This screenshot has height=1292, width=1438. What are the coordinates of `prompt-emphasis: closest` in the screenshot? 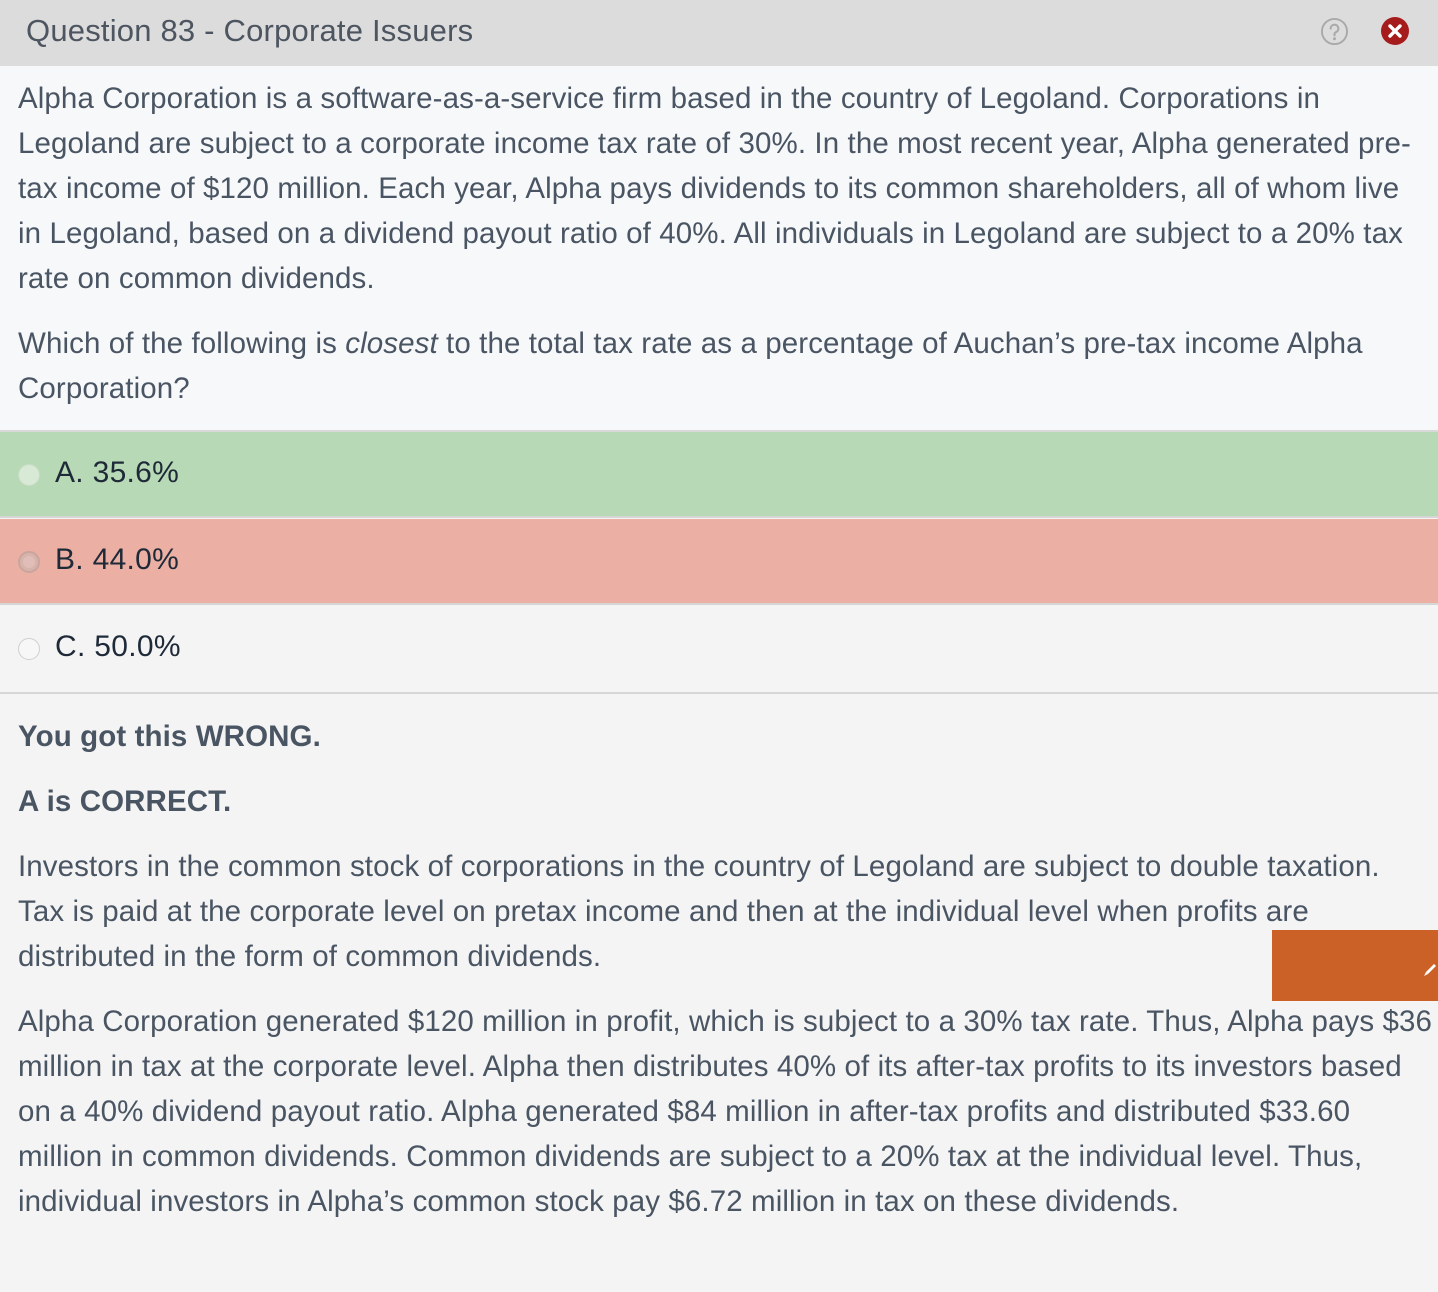 It's located at (391, 343).